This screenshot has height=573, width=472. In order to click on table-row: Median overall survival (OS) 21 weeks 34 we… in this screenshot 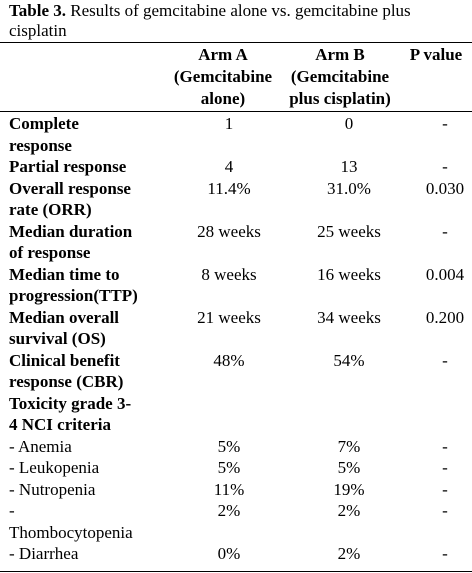, I will do `click(236, 328)`.